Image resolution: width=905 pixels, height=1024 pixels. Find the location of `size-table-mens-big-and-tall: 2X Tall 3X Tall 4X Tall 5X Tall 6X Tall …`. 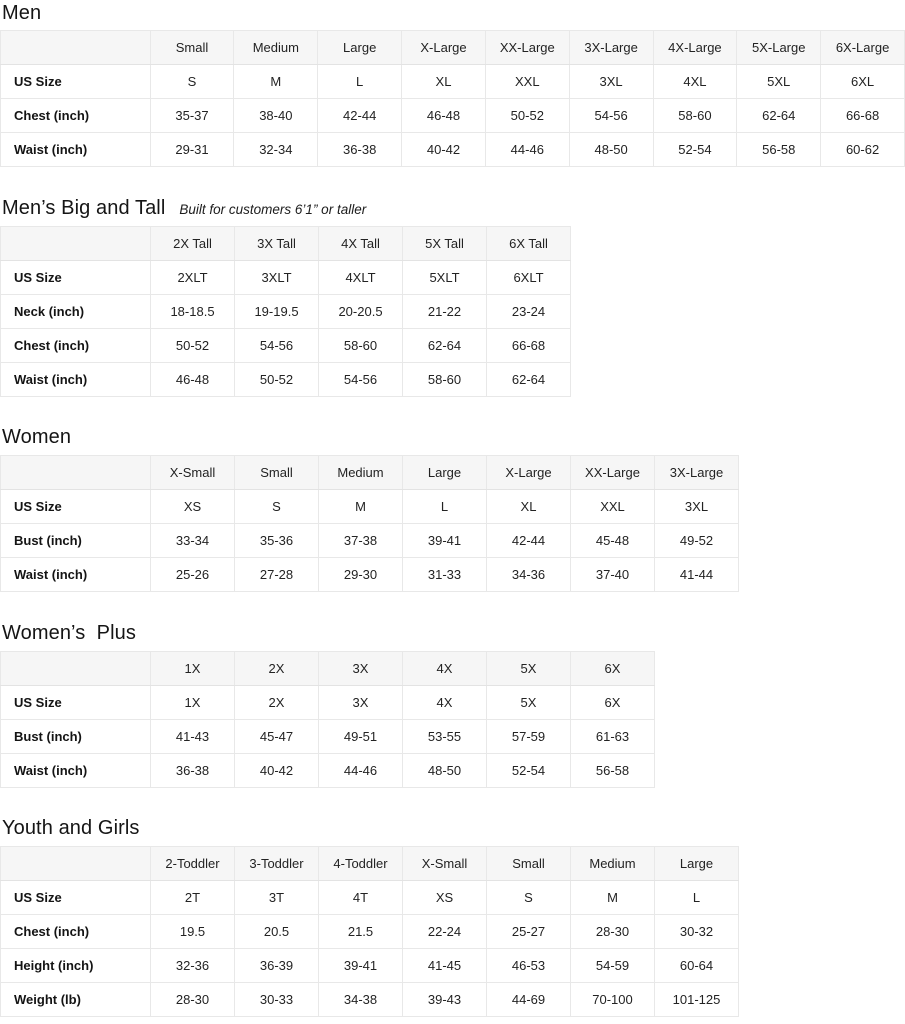

size-table-mens-big-and-tall: 2X Tall 3X Tall 4X Tall 5X Tall 6X Tall … is located at coordinates (285, 311).